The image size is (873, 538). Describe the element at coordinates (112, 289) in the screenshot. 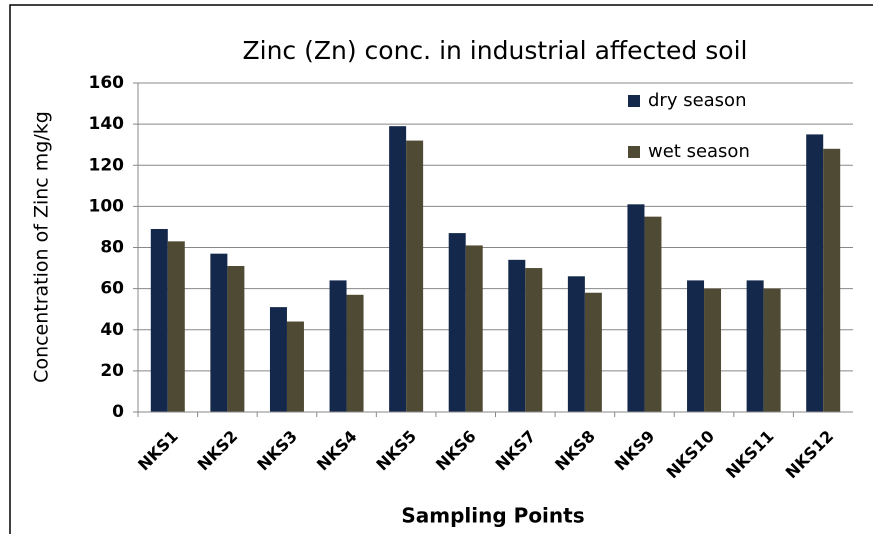

I see `y-tick-label: 60` at that location.